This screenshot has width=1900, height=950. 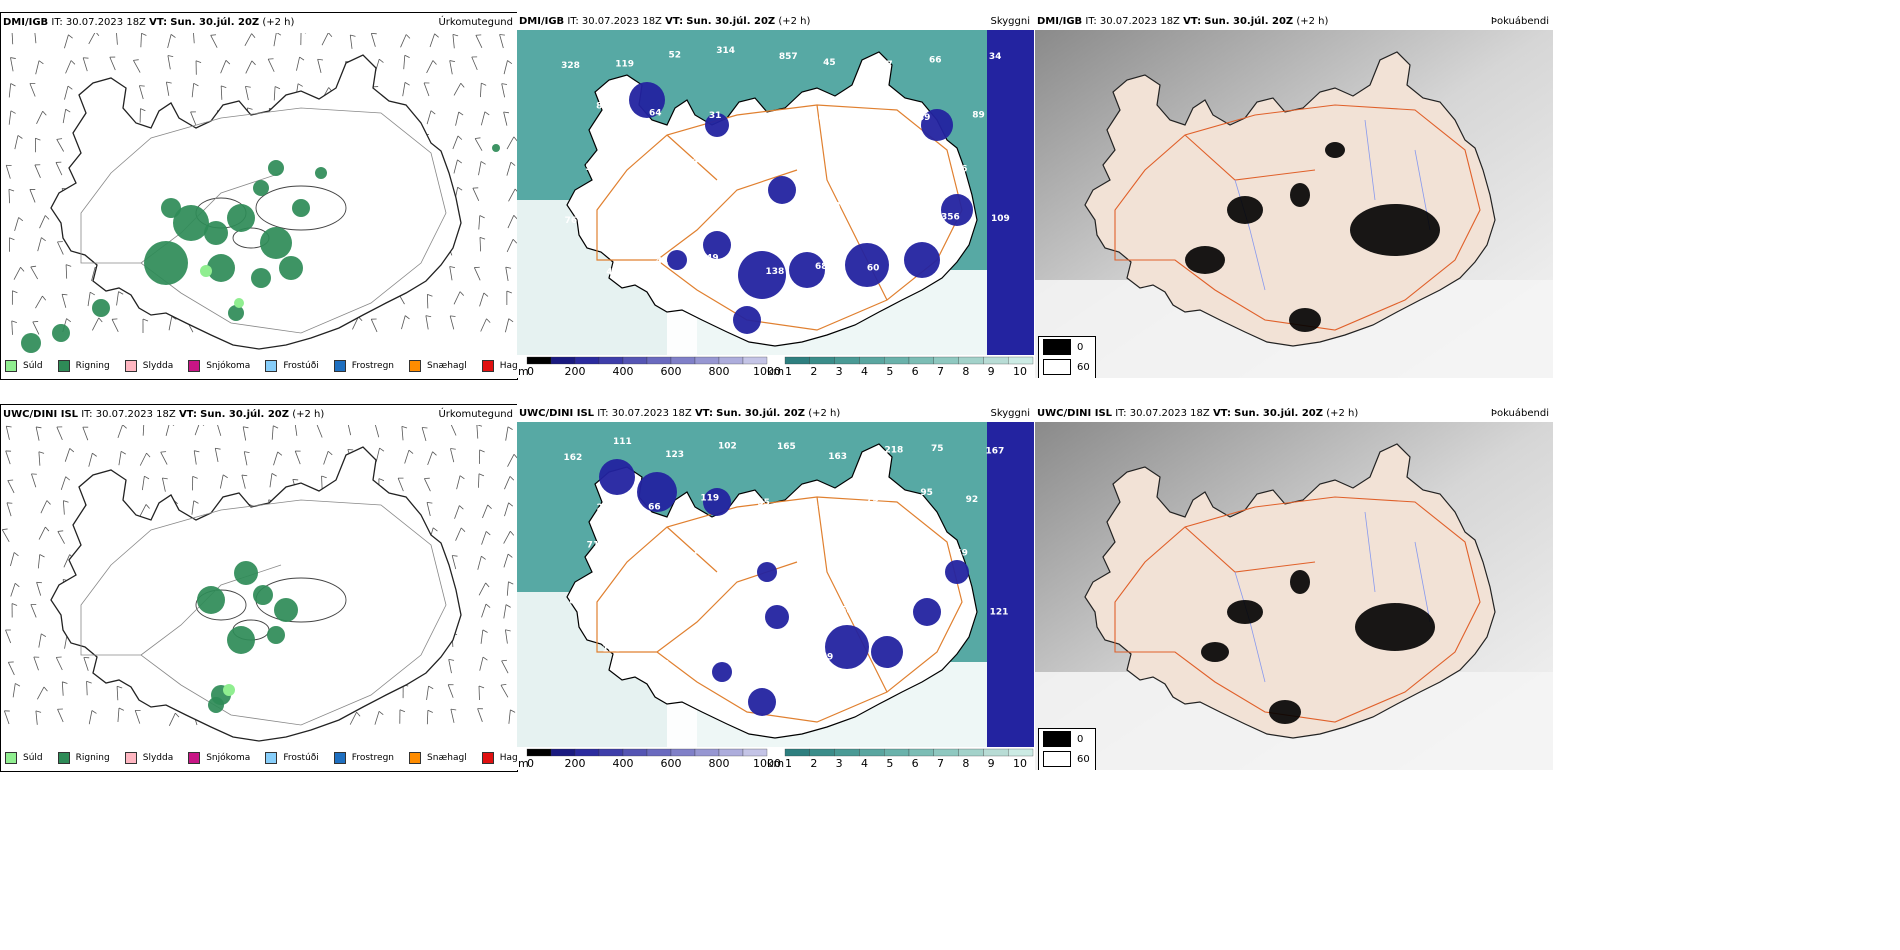 I want to click on iceland-fog-map, so click(x=1294, y=204).